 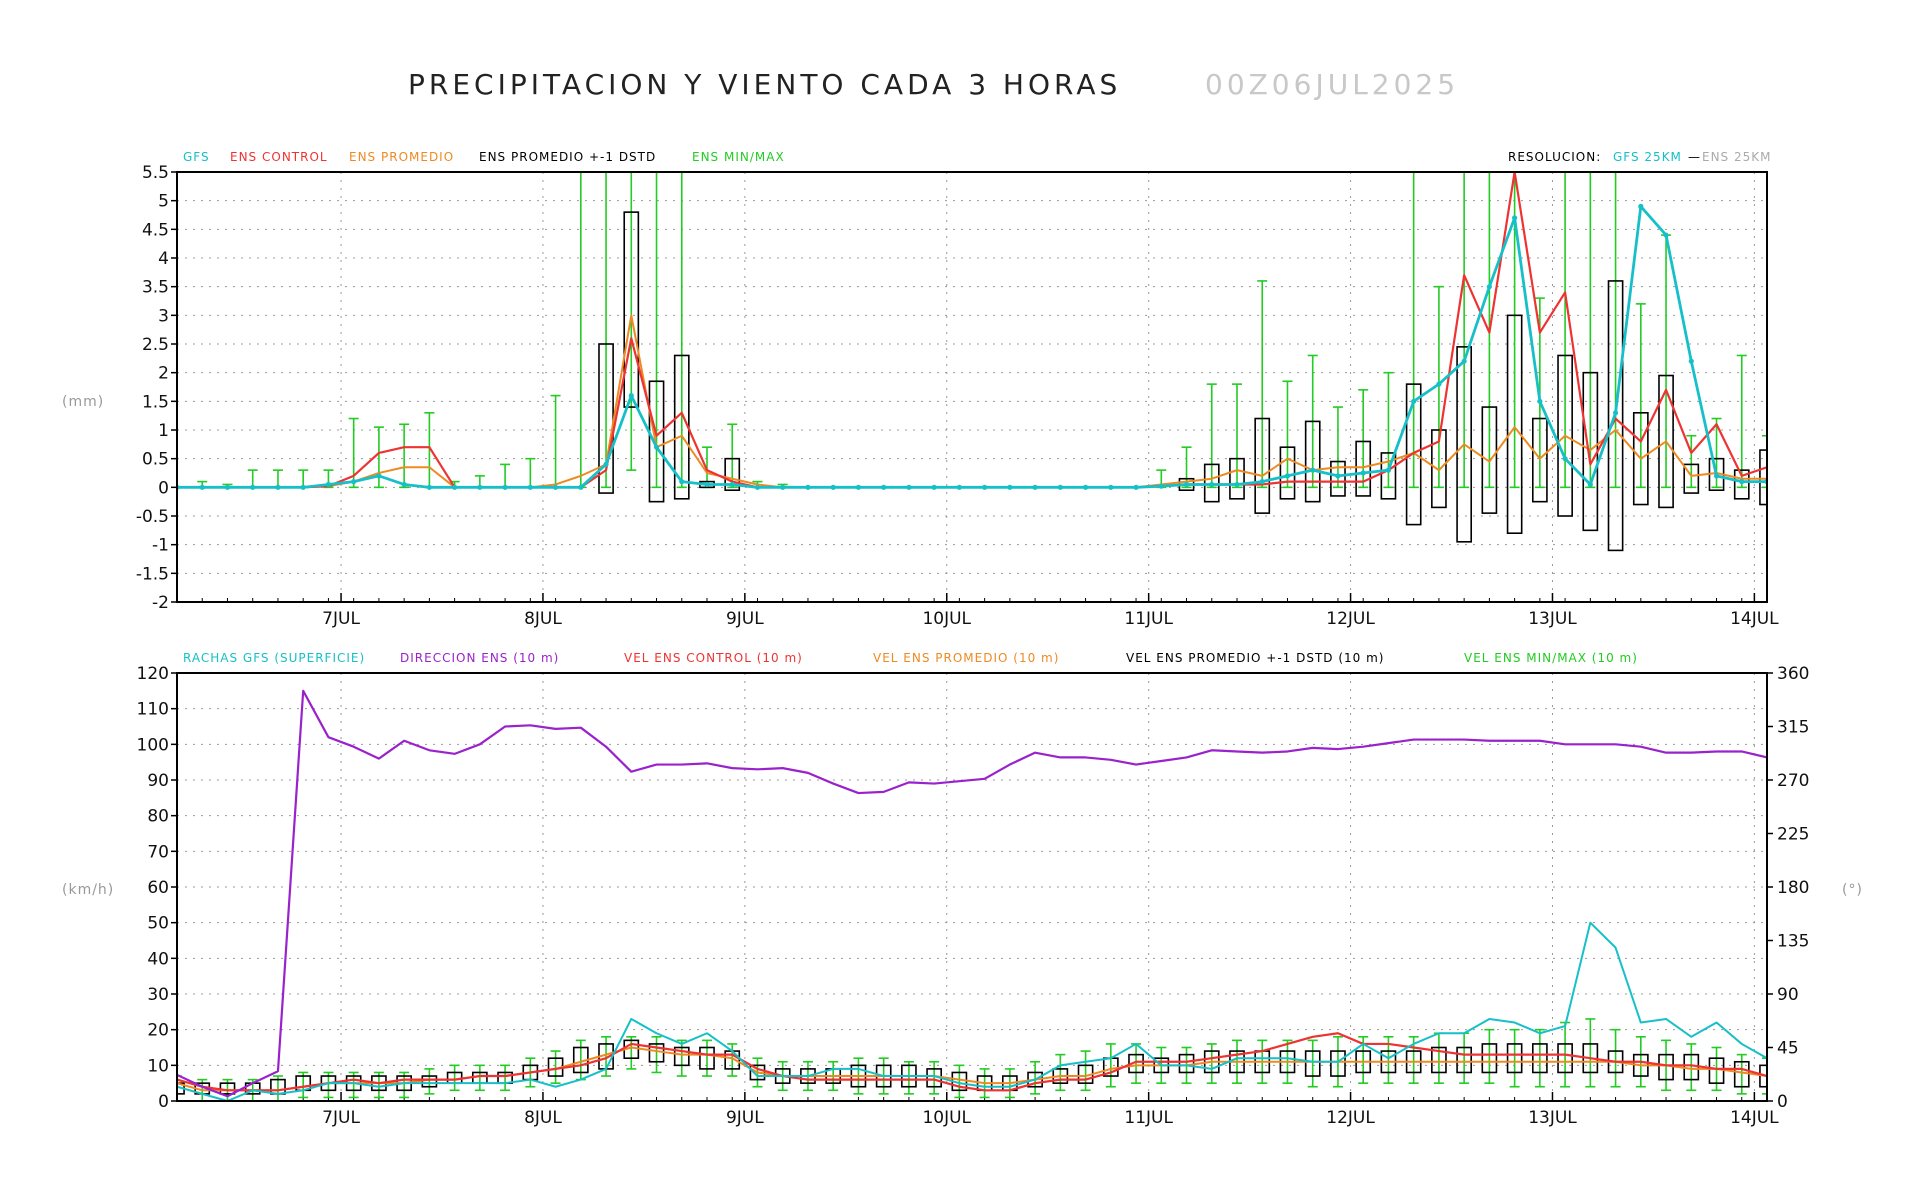 I want to click on wind-xtick-label: 12JUL, so click(x=1350, y=1118).